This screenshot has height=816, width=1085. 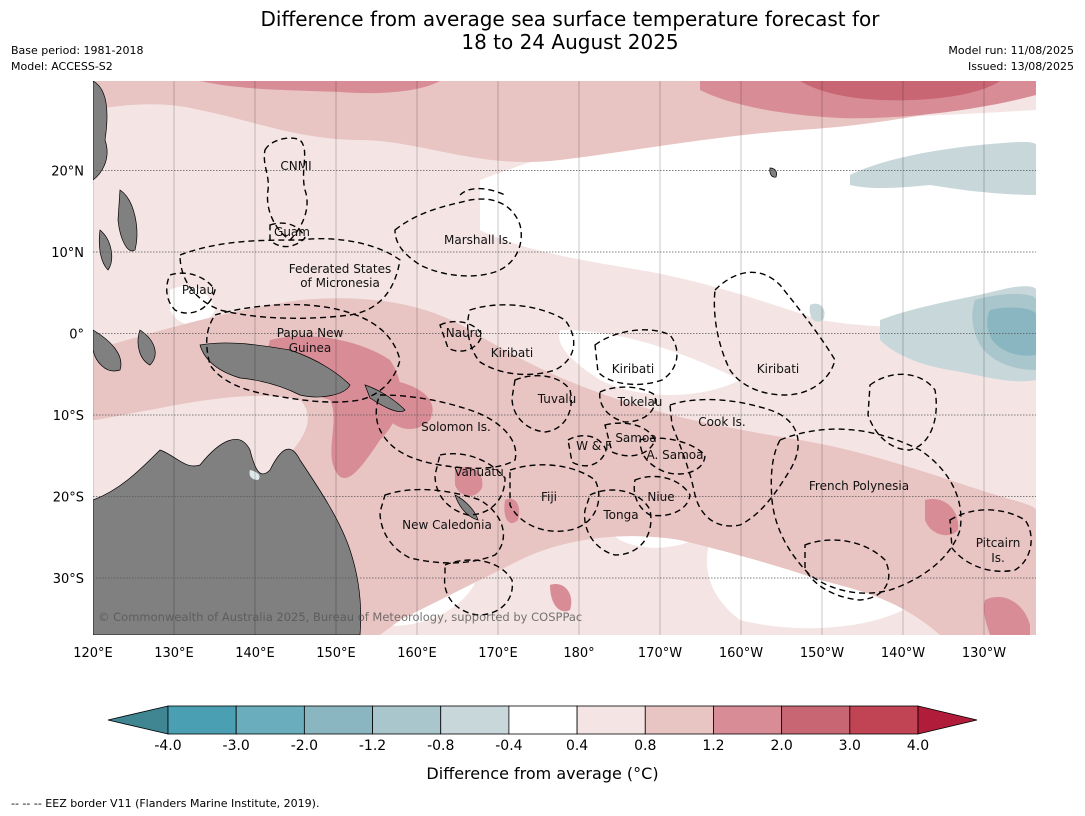 What do you see at coordinates (77, 59) in the screenshot?
I see `meta-left: Base period: 1981-2018 Model: ACCESS-S2` at bounding box center [77, 59].